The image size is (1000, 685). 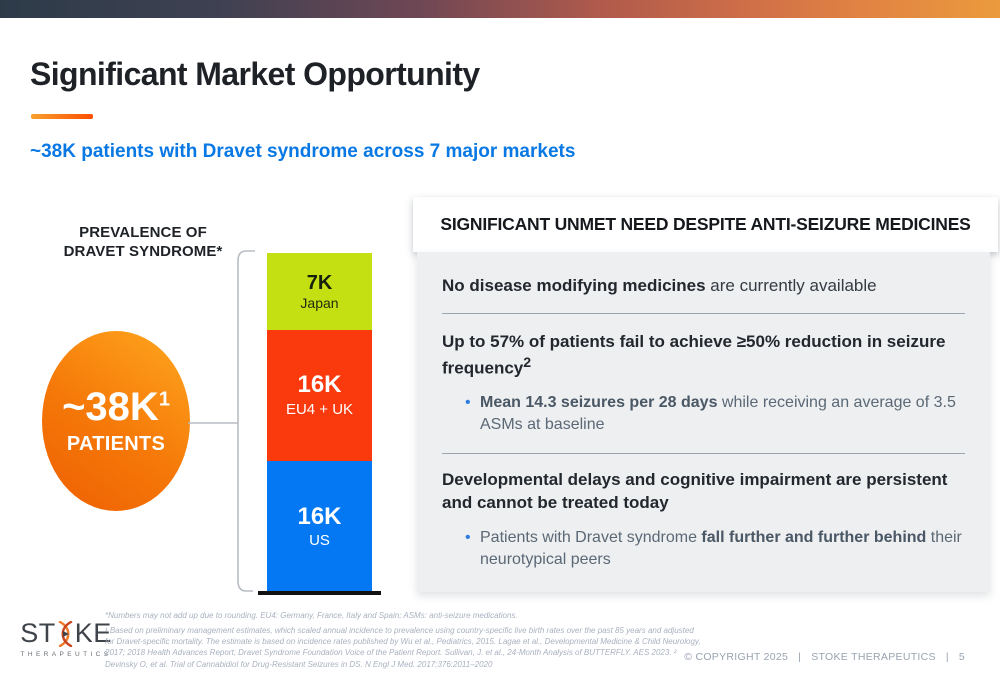 What do you see at coordinates (814, 537) in the screenshot?
I see `bullet3-bold-text: fall further and further behind` at bounding box center [814, 537].